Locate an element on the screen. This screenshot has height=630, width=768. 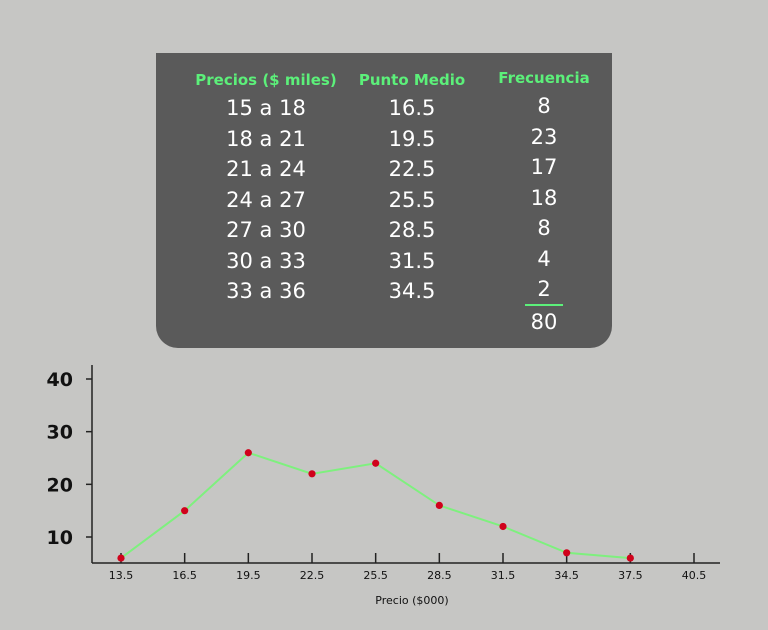
cell-punto: 34.5 is located at coordinates (412, 291).